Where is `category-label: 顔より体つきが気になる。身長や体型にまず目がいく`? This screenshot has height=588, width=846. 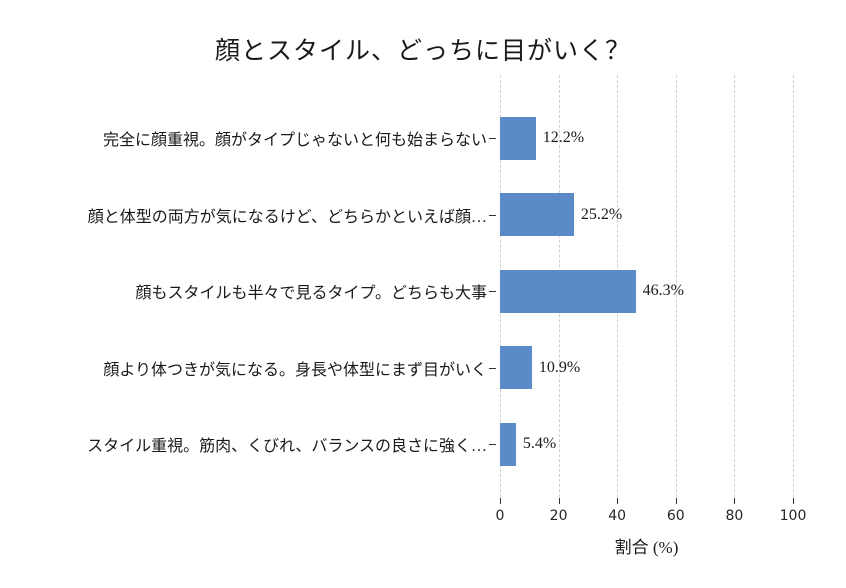
category-label: 顔より体つきが気になる。身長や体型にまず目がいく is located at coordinates (295, 370).